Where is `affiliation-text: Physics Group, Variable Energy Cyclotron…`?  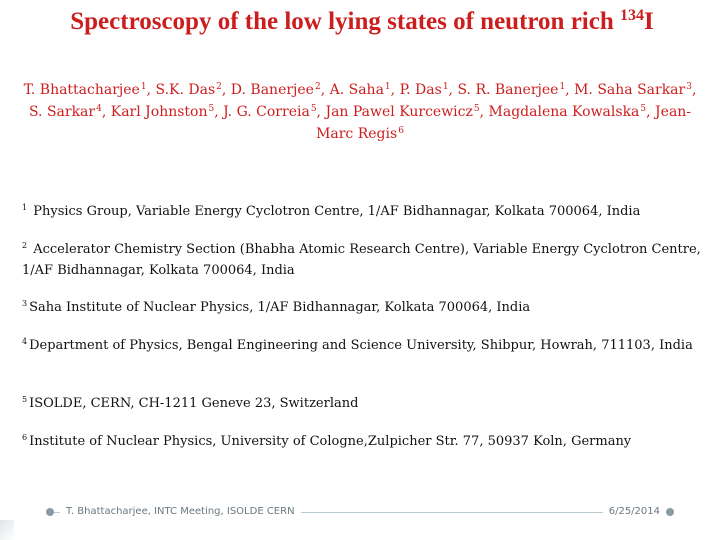 affiliation-text: Physics Group, Variable Energy Cyclotron… is located at coordinates (335, 211).